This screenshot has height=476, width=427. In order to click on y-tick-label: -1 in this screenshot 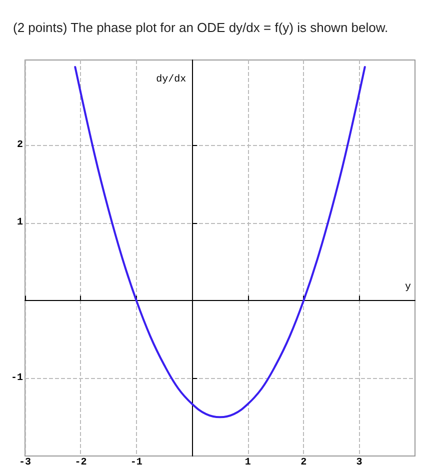, I will do `click(16, 378)`.